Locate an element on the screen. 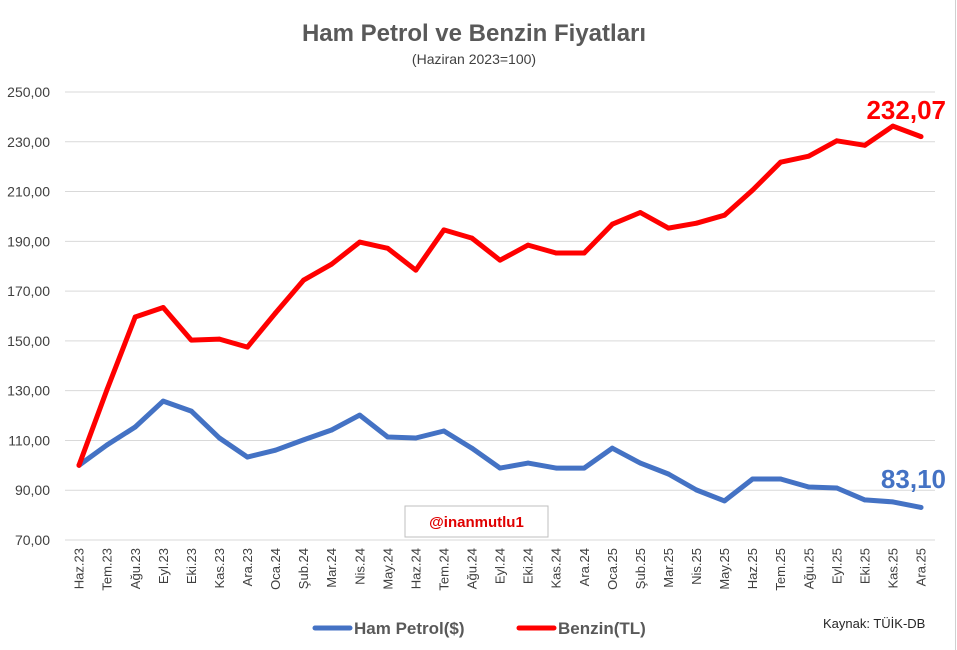  data-label-ham-petrol-last: 83,10 is located at coordinates (913, 479).